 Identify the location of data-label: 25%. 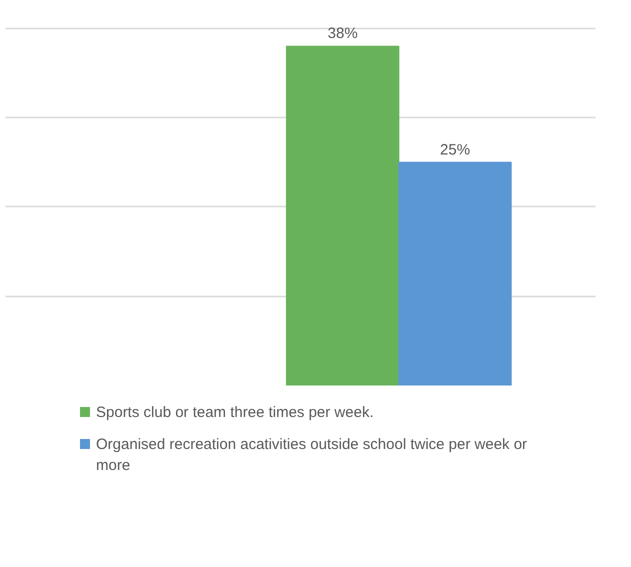
(455, 149).